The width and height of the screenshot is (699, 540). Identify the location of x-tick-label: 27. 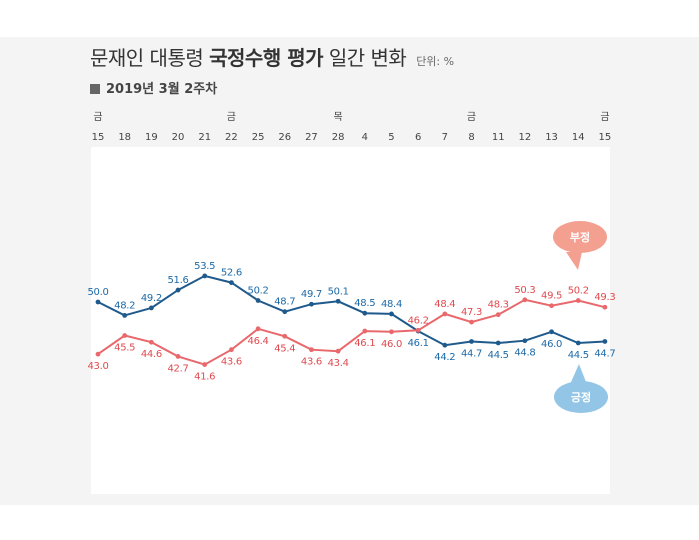
(311, 137).